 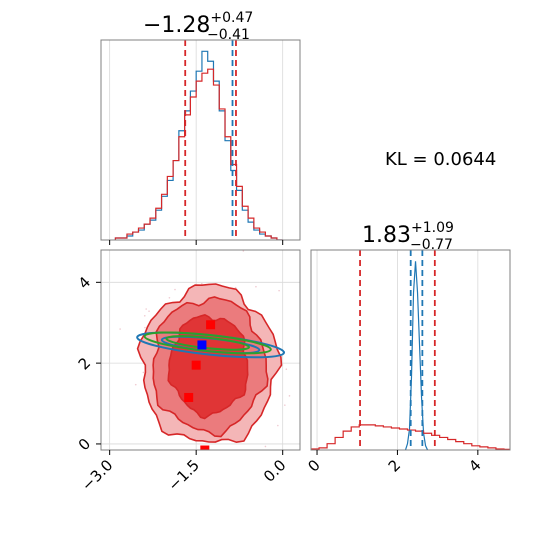 What do you see at coordinates (84, 444) in the screenshot?
I see `bottom-left-ytick-label-0: 0` at bounding box center [84, 444].